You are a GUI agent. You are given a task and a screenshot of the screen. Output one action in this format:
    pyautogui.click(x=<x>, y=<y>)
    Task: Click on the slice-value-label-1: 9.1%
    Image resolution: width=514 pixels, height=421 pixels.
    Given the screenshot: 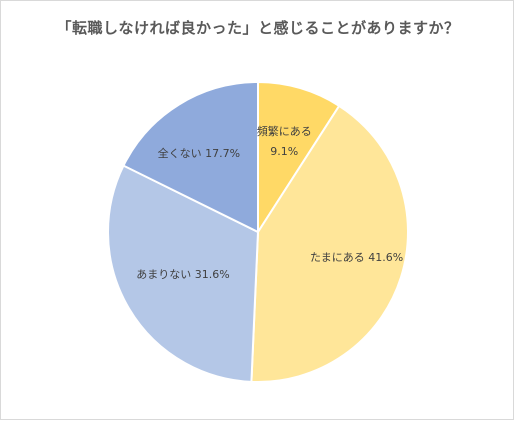 What is the action you would take?
    pyautogui.click(x=284, y=151)
    